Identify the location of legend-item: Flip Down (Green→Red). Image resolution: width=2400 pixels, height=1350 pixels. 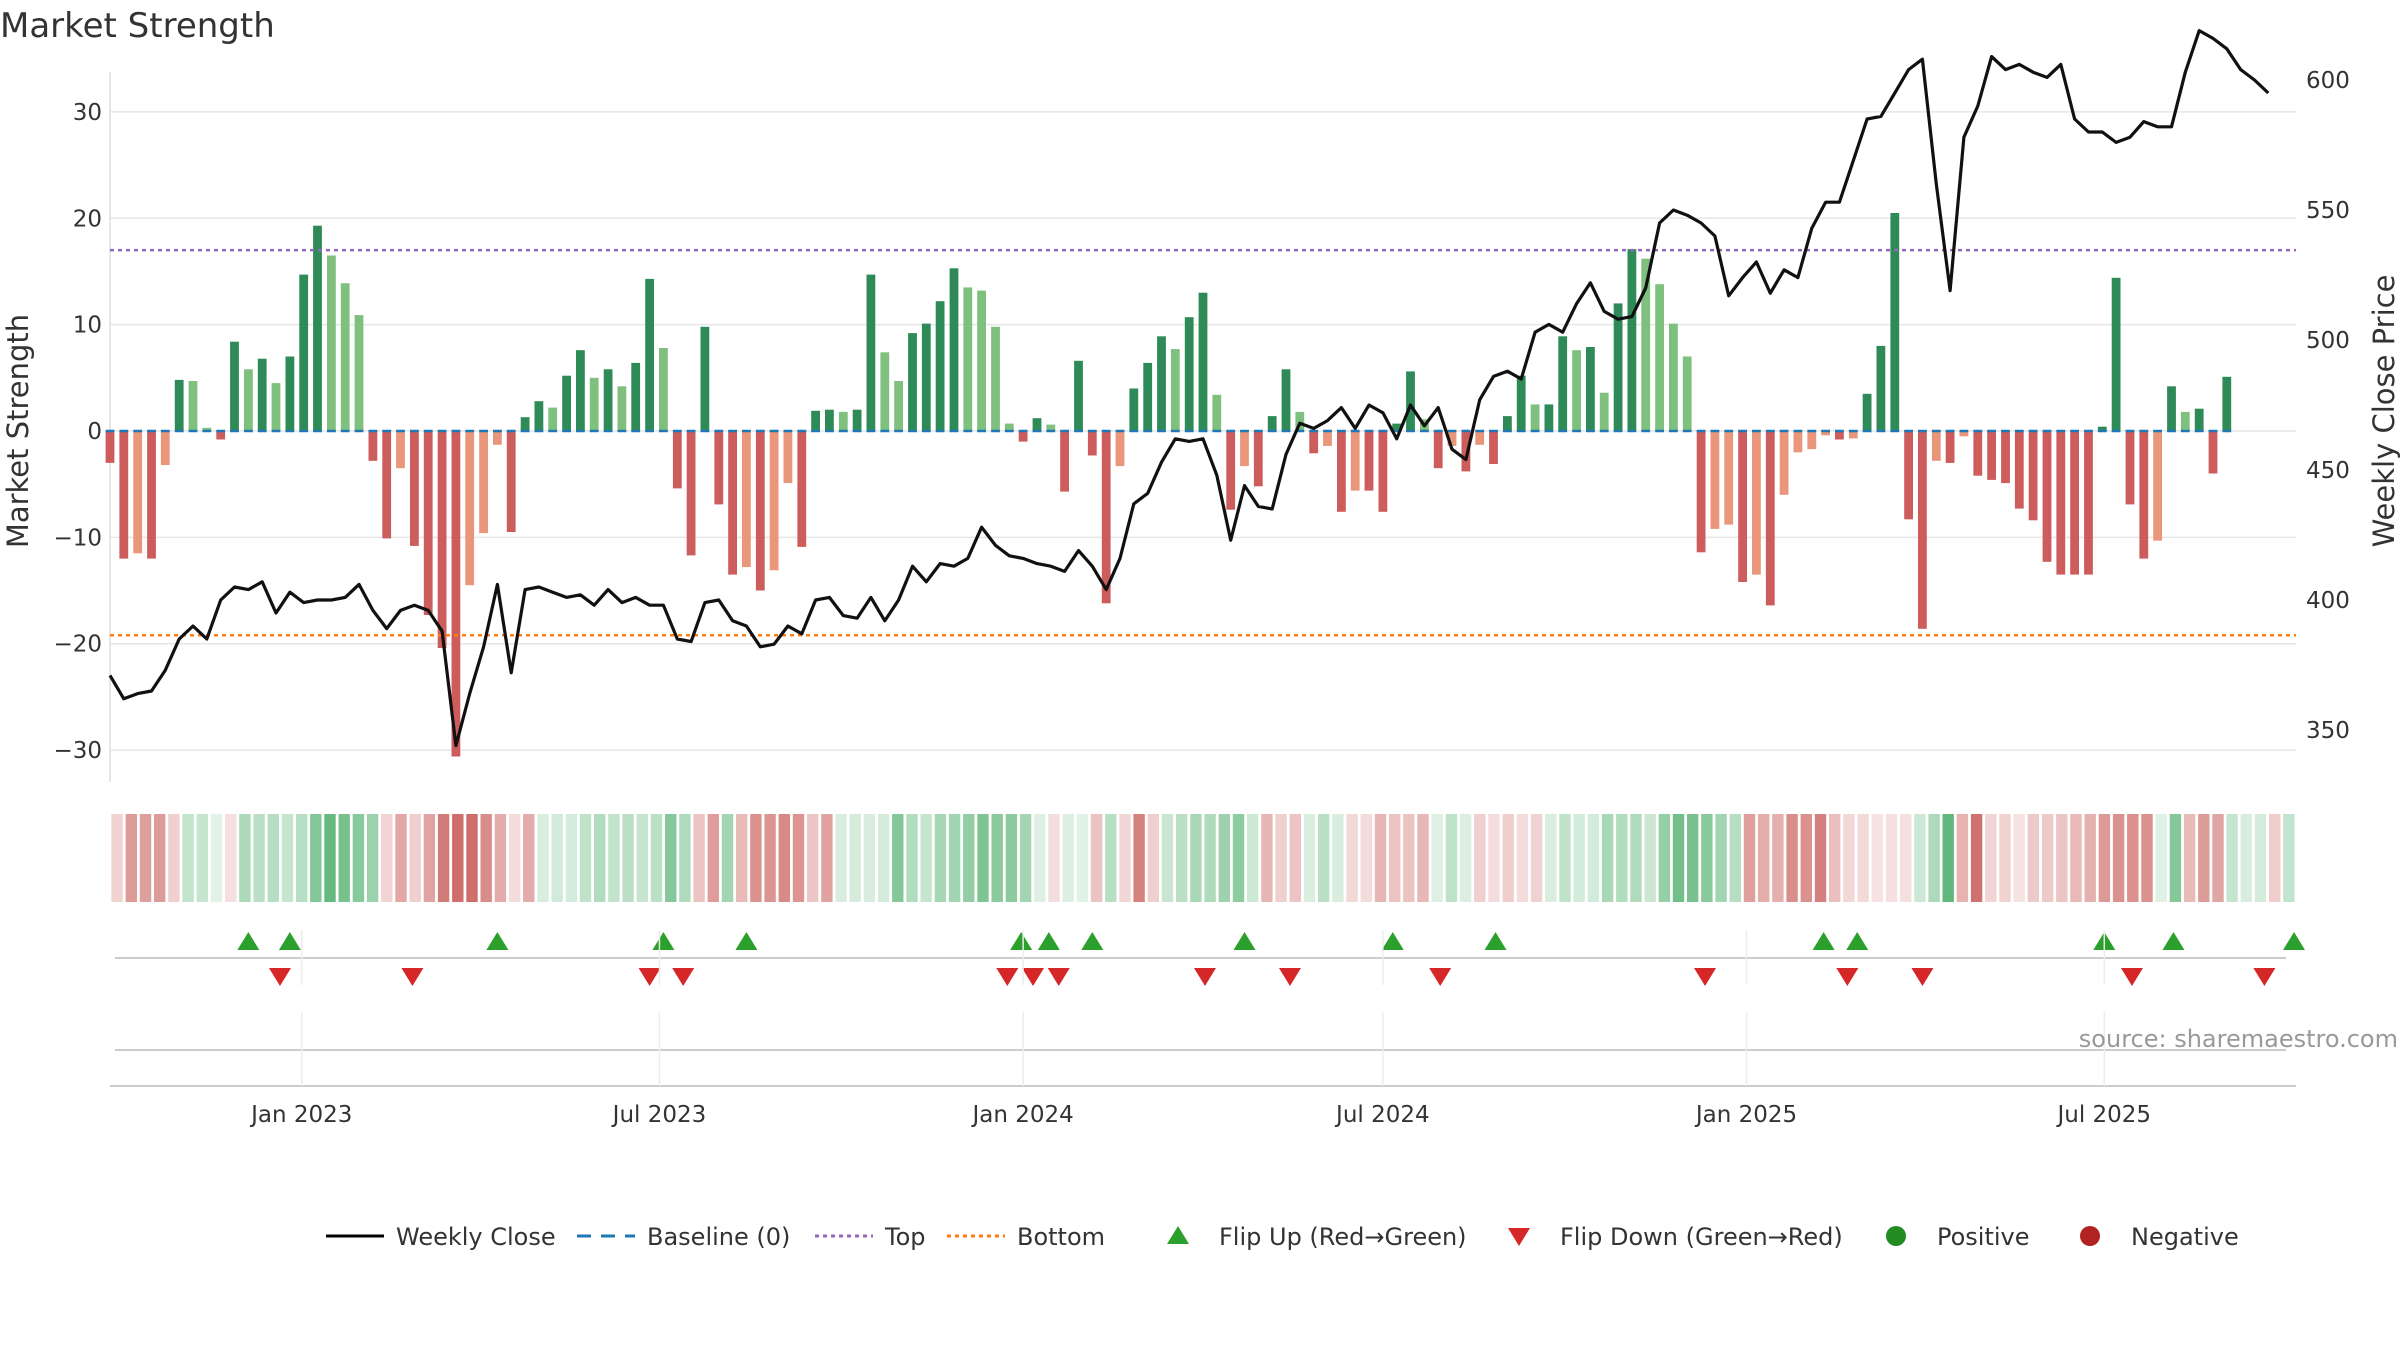
(1675, 1237).